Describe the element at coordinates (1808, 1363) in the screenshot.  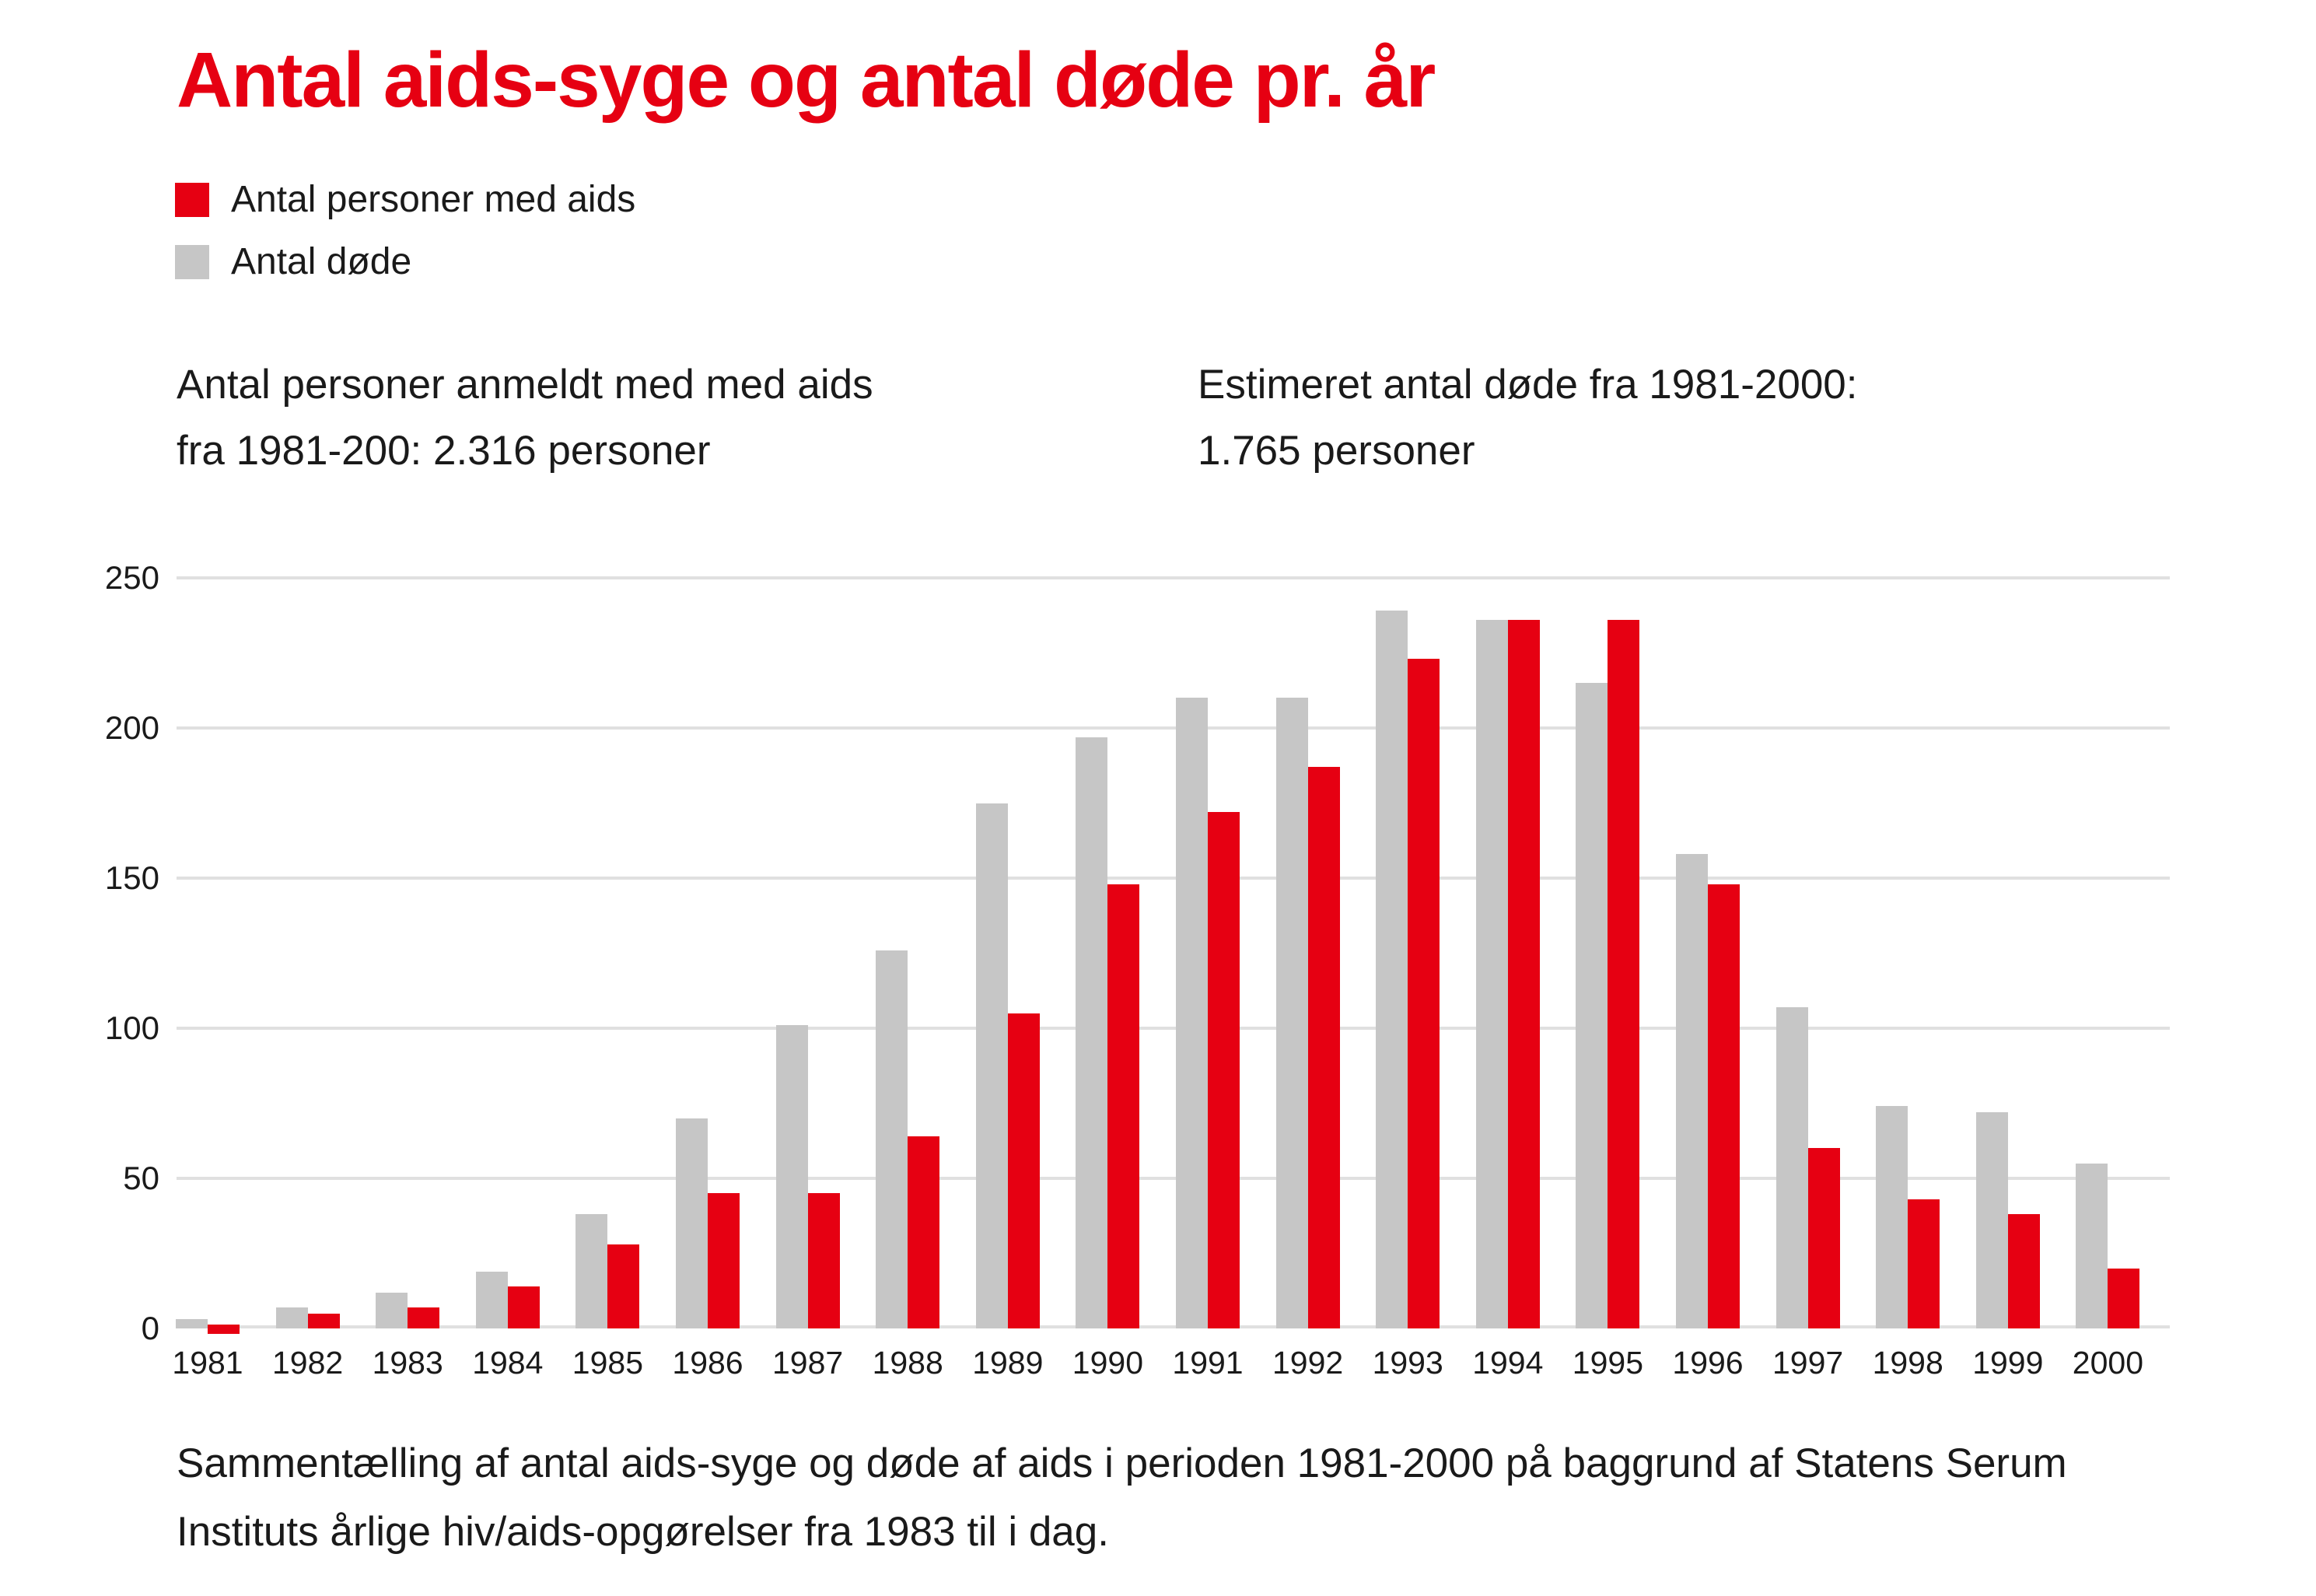
I see `x-axis-label-1997: 1997` at that location.